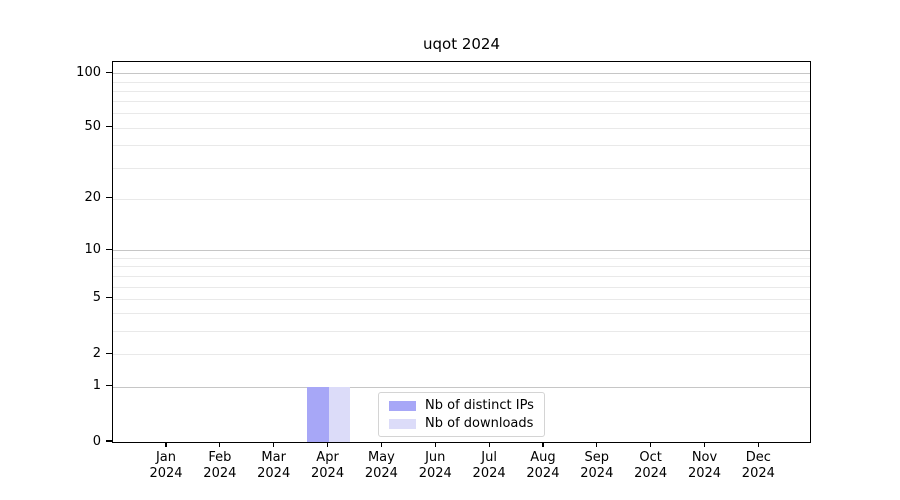 The image size is (900, 500). Describe the element at coordinates (402, 405) in the screenshot. I see `legend-swatch-distinct-ips` at that location.